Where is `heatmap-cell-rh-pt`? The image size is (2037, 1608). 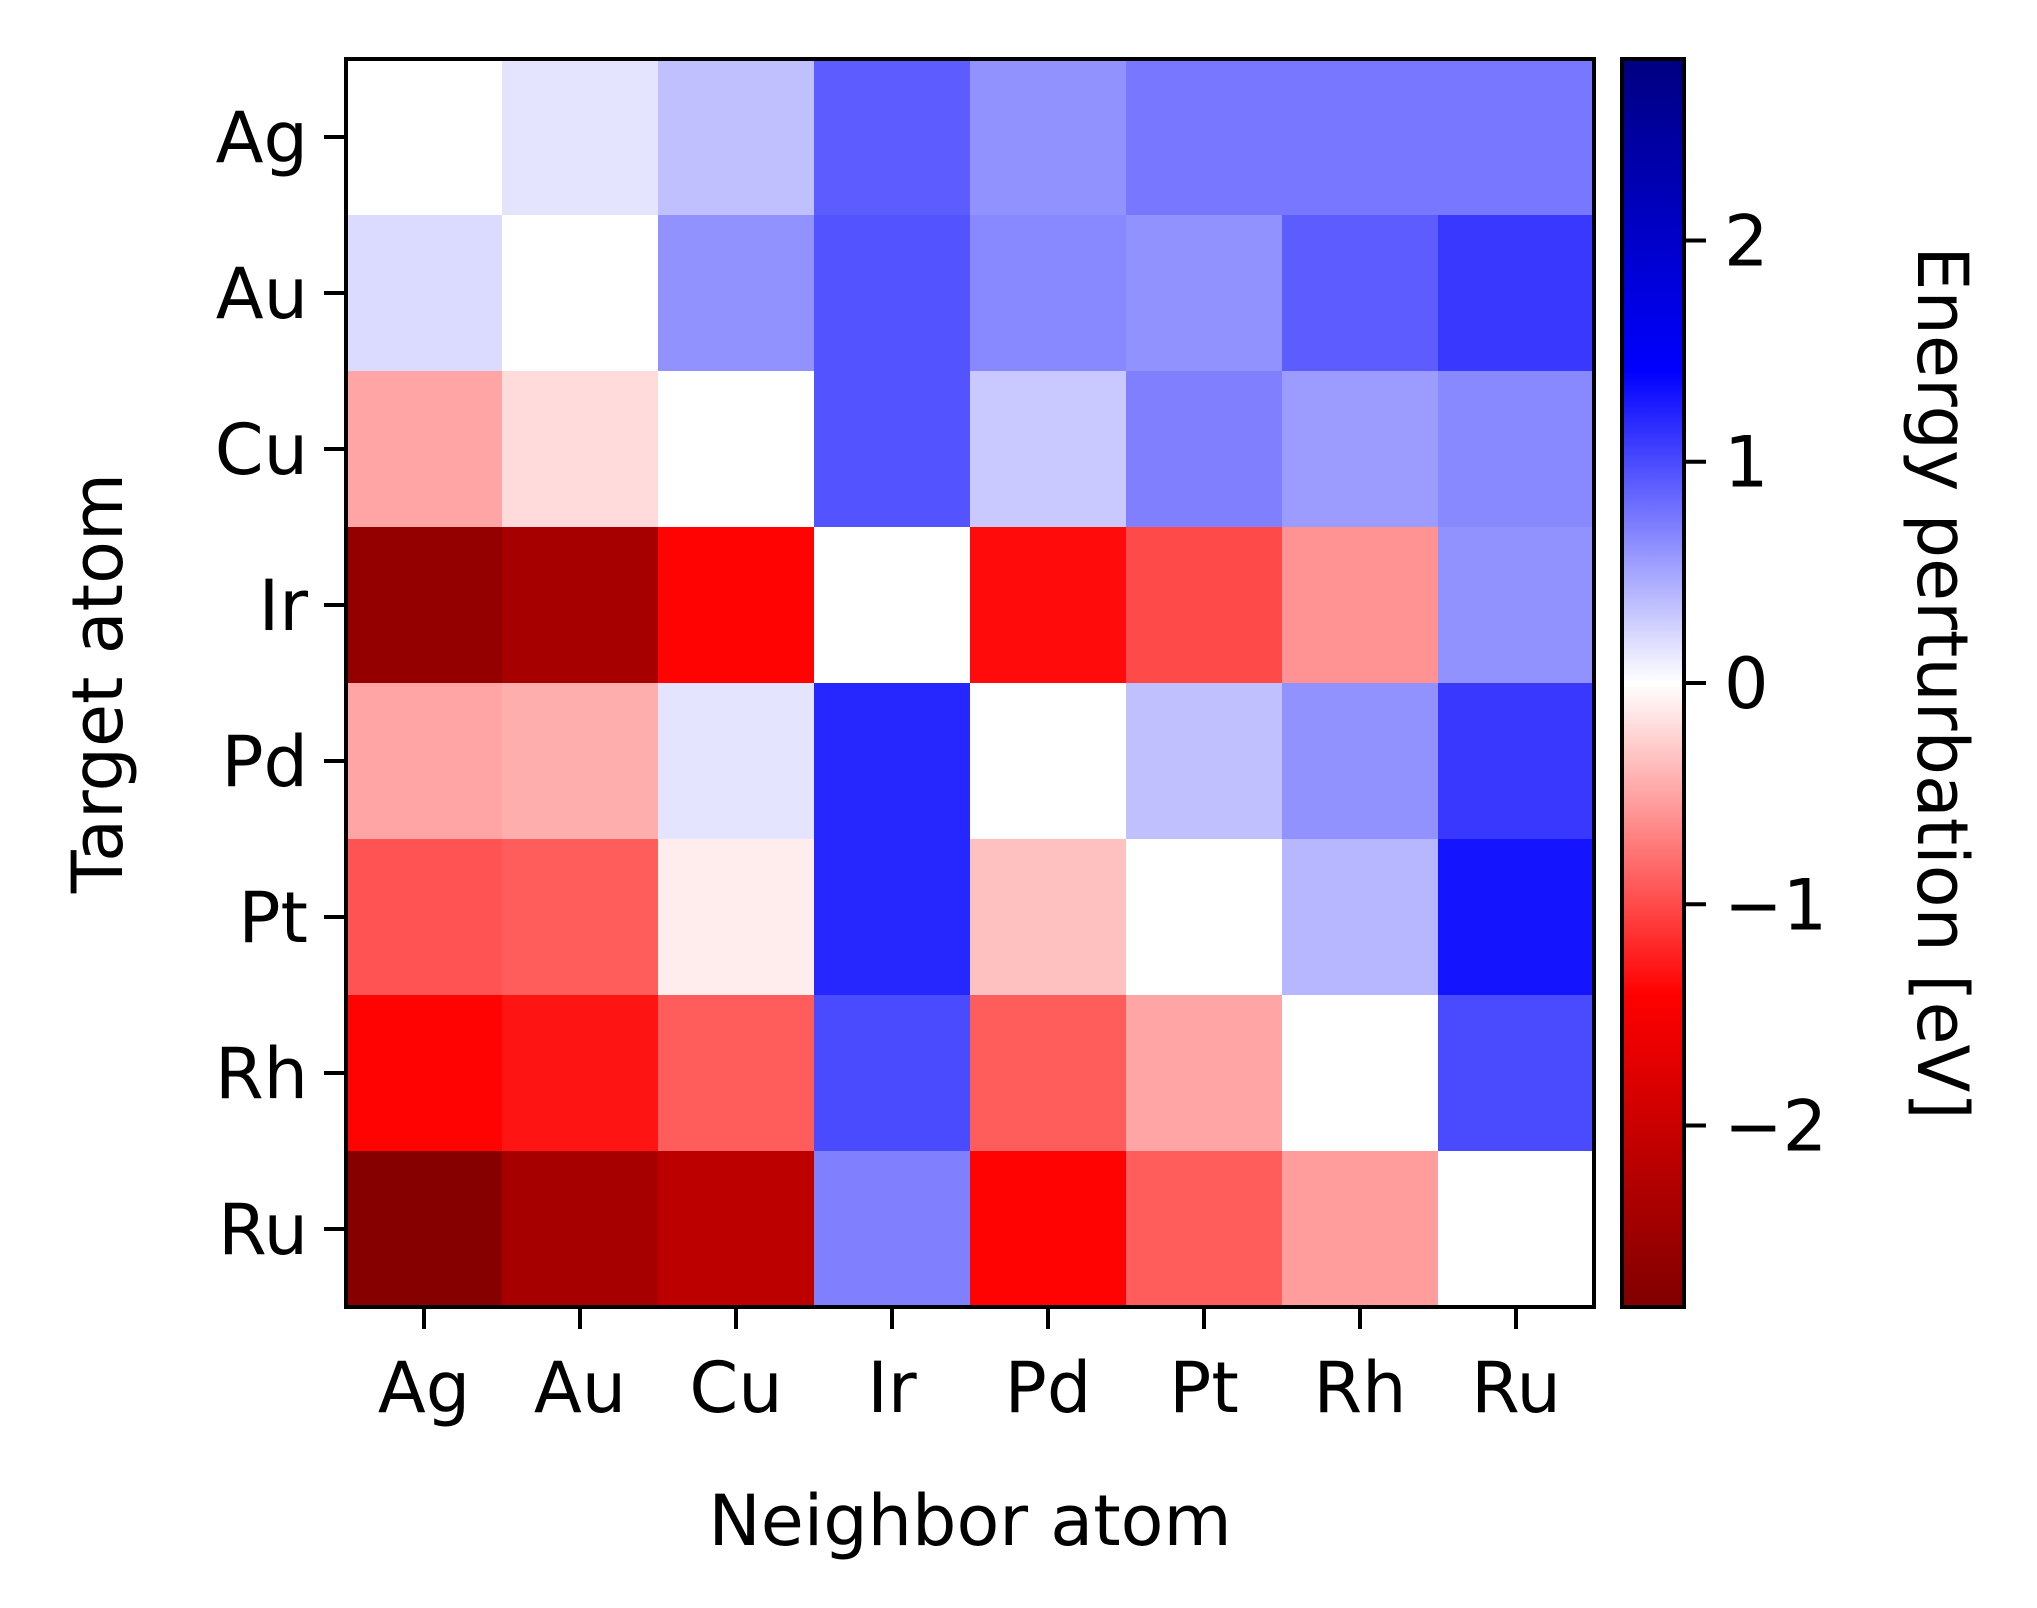 heatmap-cell-rh-pt is located at coordinates (1204, 1073).